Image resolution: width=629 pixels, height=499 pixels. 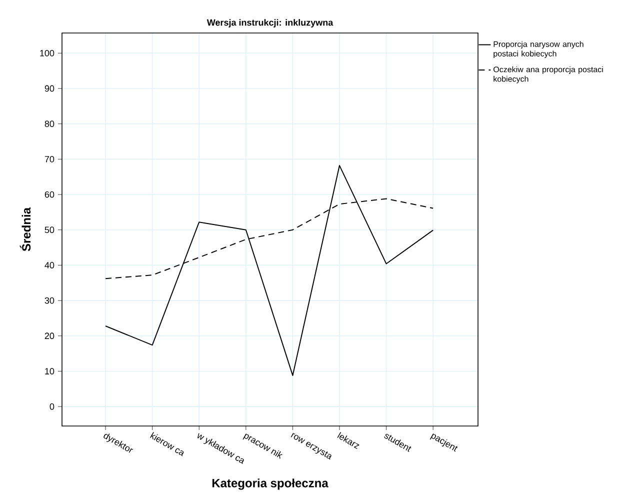 I want to click on y-tick-label: 80, so click(x=49, y=124).